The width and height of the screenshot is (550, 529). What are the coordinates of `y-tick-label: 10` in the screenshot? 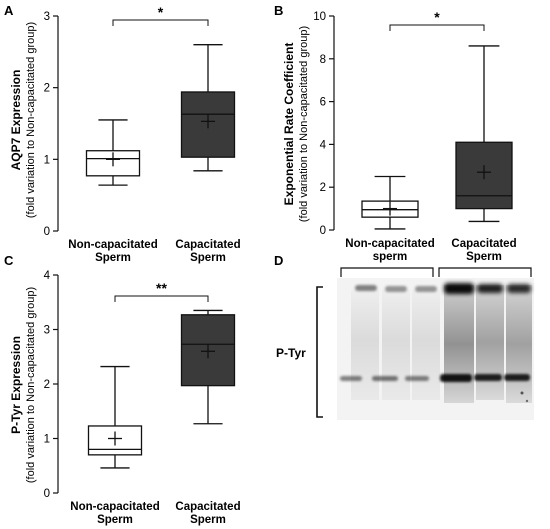 It's located at (319, 17).